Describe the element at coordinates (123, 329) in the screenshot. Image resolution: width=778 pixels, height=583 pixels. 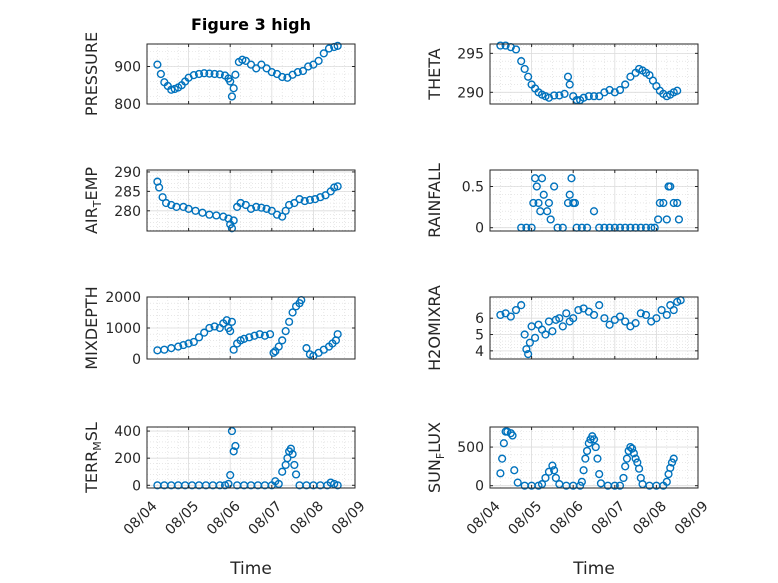
I see `y-tick-label: 1000` at that location.